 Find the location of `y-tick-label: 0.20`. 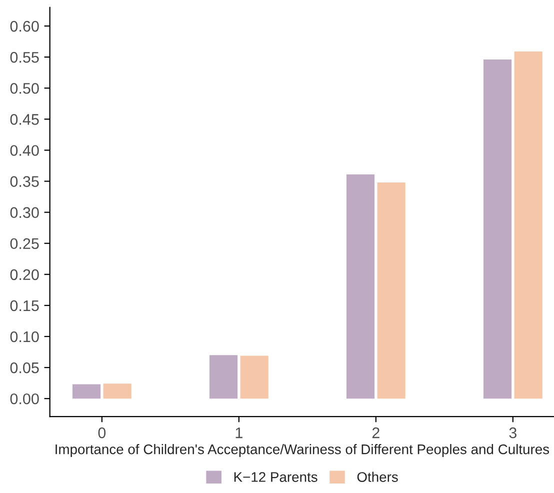

y-tick-label: 0.20 is located at coordinates (24, 274).